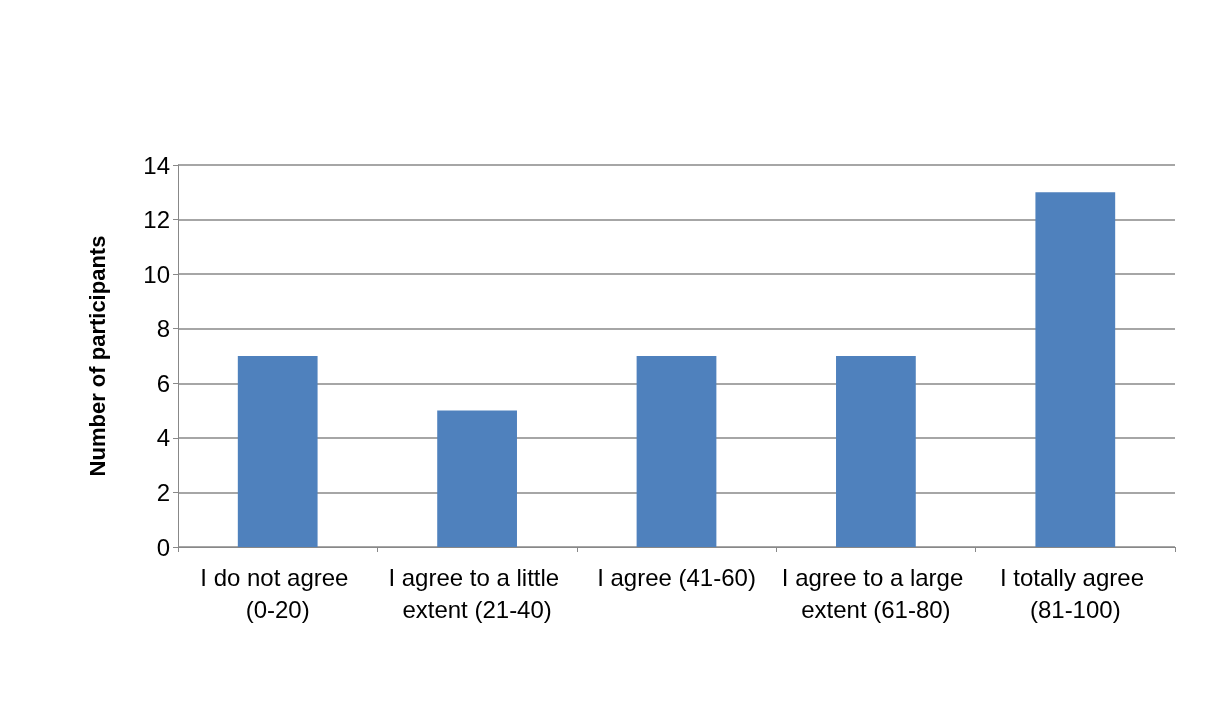  Describe the element at coordinates (97, 356) in the screenshot. I see `y-axis-title: Number of participants` at that location.